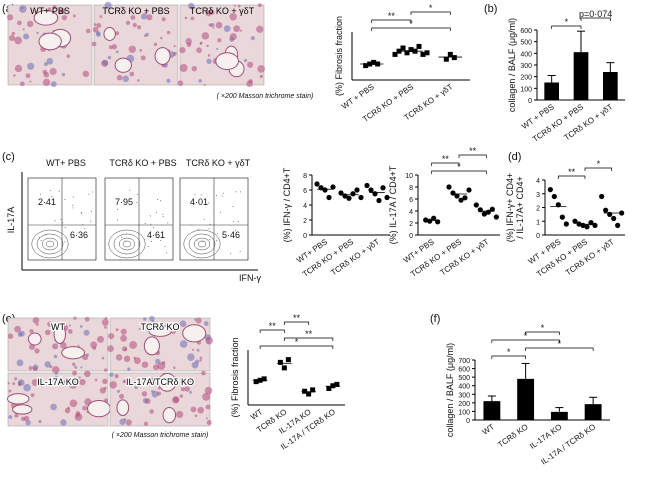 The height and width of the screenshot is (480, 650). Describe the element at coordinates (590, 257) in the screenshot. I see `x-tick-label: TCRδ KO + γδT` at that location.